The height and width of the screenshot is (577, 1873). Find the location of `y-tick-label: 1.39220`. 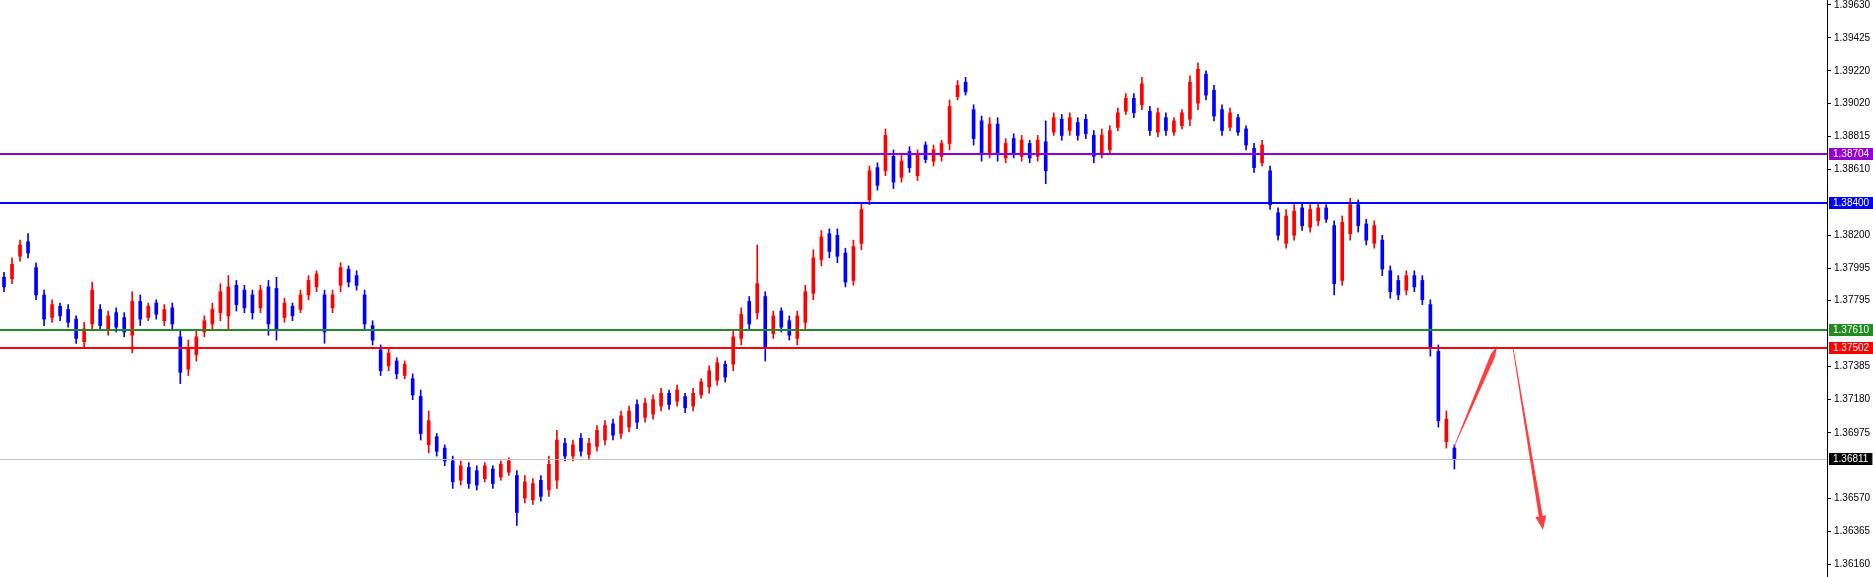

y-tick-label: 1.39220 is located at coordinates (1852, 70).